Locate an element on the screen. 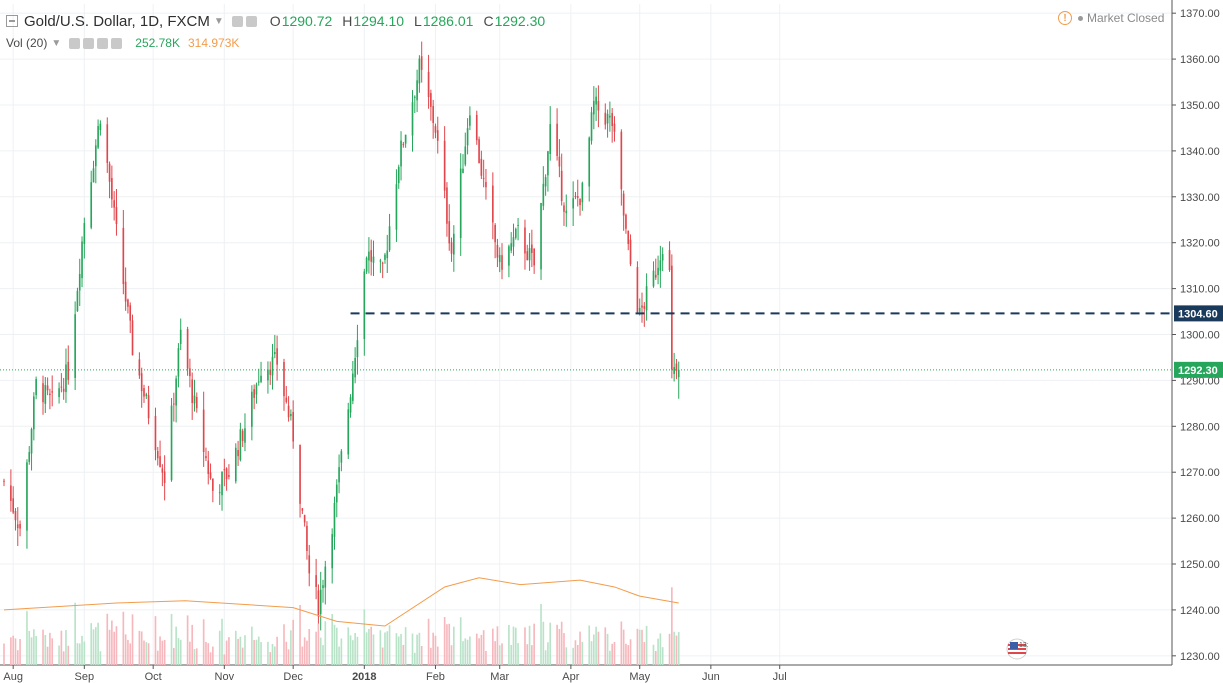 Image resolution: width=1223 pixels, height=683 pixels. volume-settings-icon is located at coordinates (89, 43).